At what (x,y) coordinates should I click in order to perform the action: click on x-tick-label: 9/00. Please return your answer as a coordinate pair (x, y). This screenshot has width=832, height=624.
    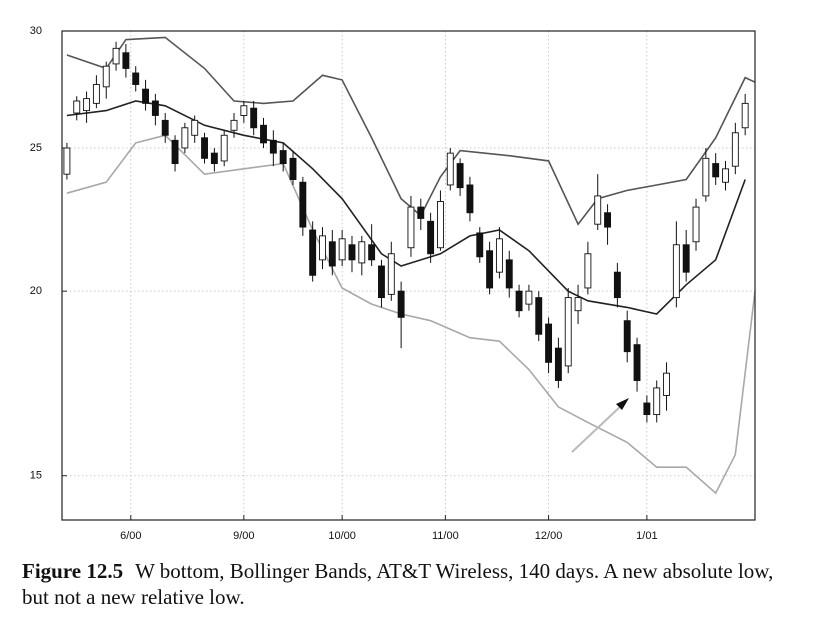
    Looking at the image, I should click on (243, 536).